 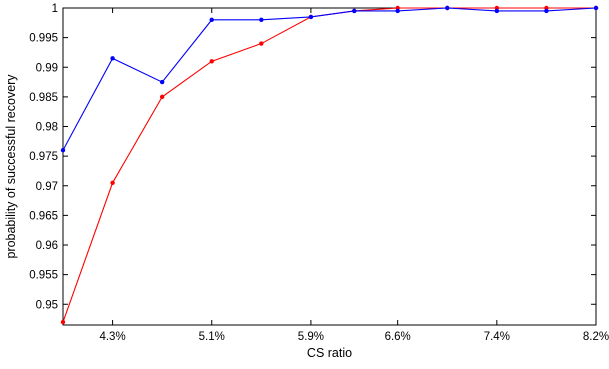 I want to click on y-tick-label: 0.975, so click(x=43, y=157).